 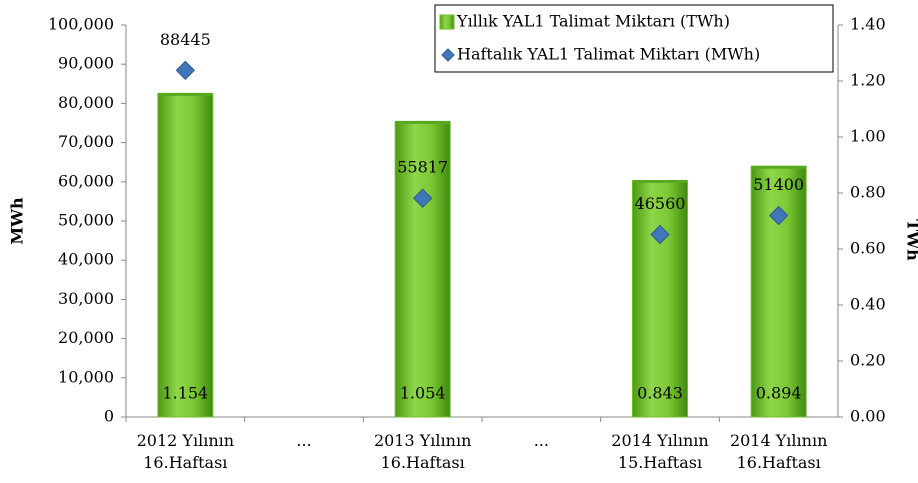 What do you see at coordinates (779, 393) in the screenshot?
I see `bar-value-label: 0.894` at bounding box center [779, 393].